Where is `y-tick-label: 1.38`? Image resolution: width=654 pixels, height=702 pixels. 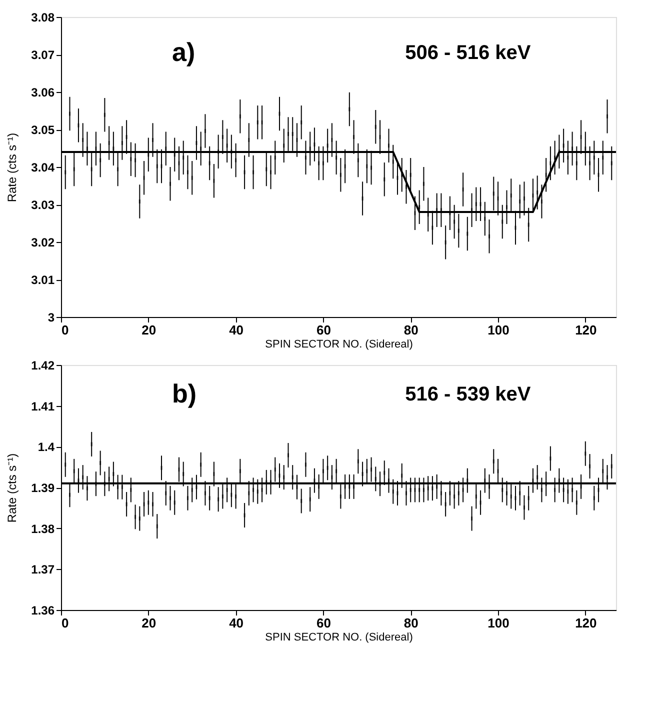
y-tick-label: 1.38 is located at coordinates (43, 529).